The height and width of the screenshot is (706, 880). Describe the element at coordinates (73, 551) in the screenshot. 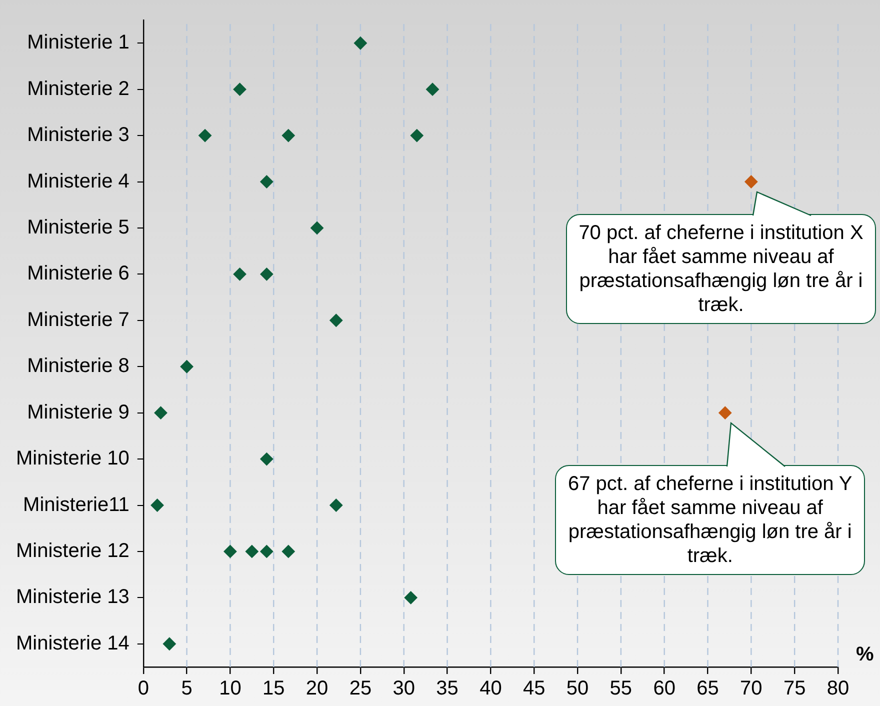

I see `y-tick-label: Ministerie 12` at that location.